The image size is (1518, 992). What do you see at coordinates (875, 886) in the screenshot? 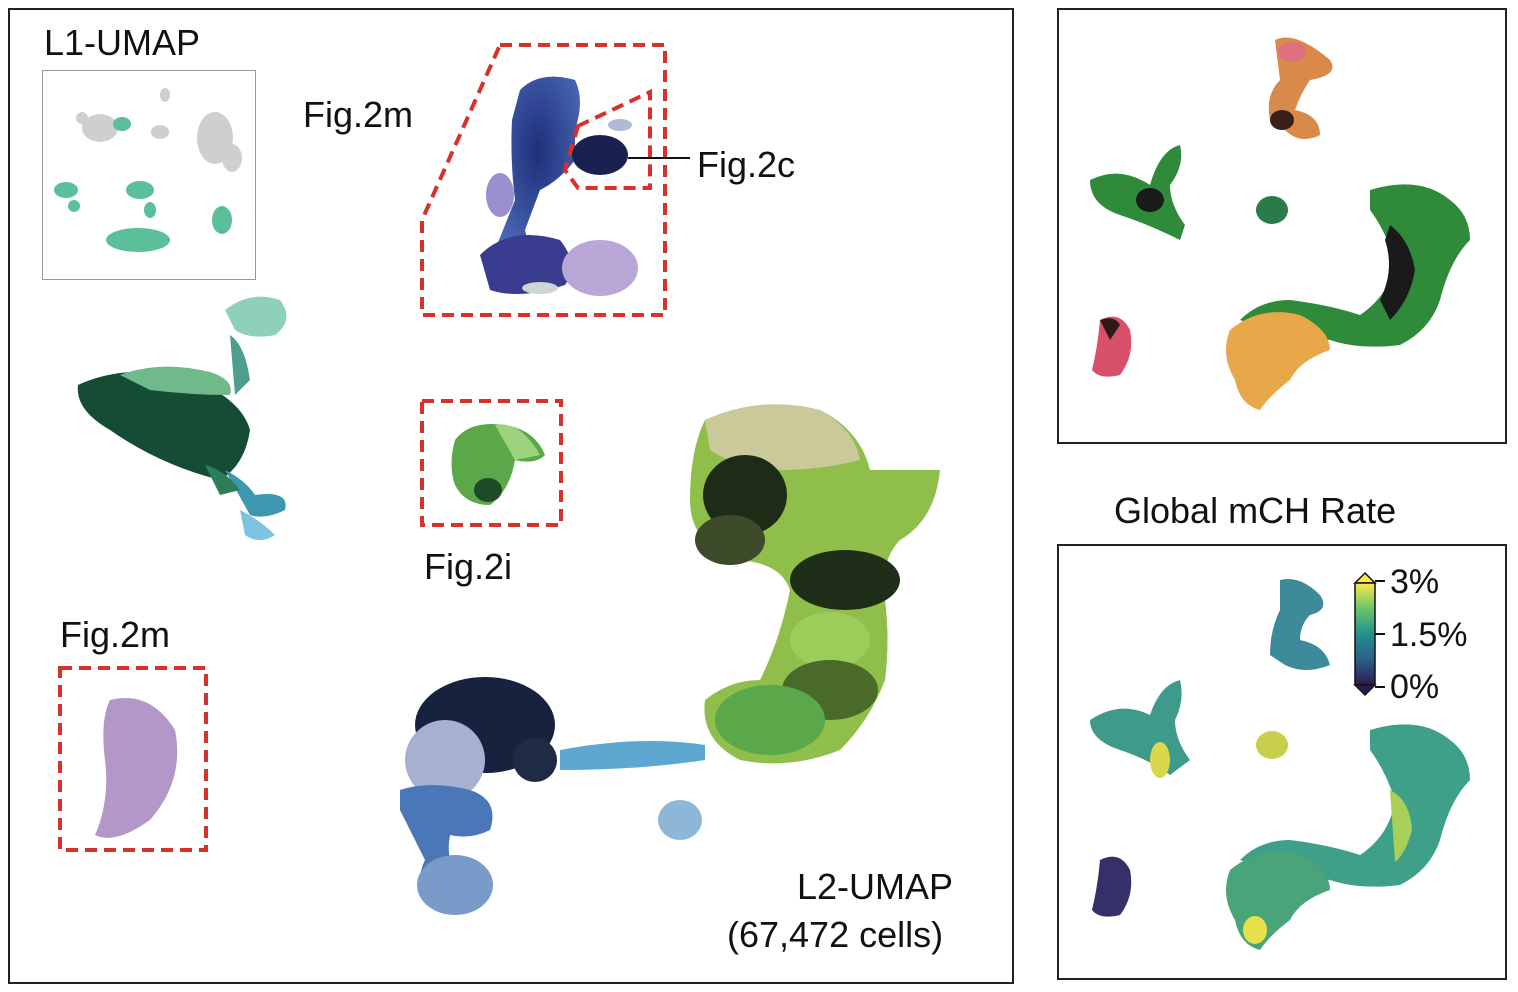
I see `l2-umap-title: L2-UMAP` at bounding box center [875, 886].